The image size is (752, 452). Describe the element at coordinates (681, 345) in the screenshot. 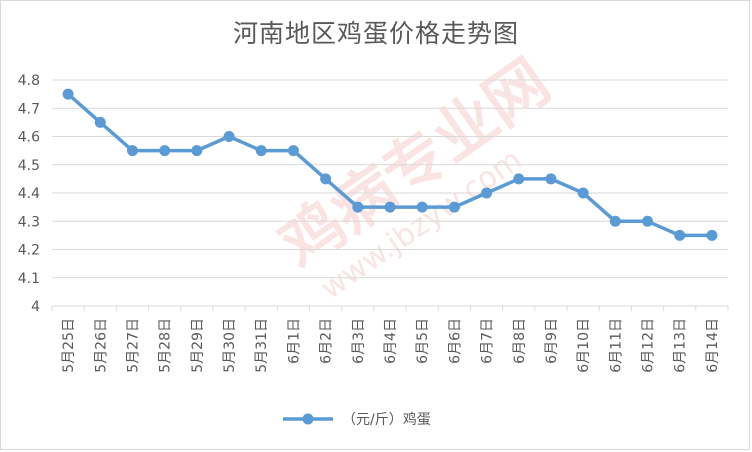

I see `x-tick-label: 6月13日` at that location.